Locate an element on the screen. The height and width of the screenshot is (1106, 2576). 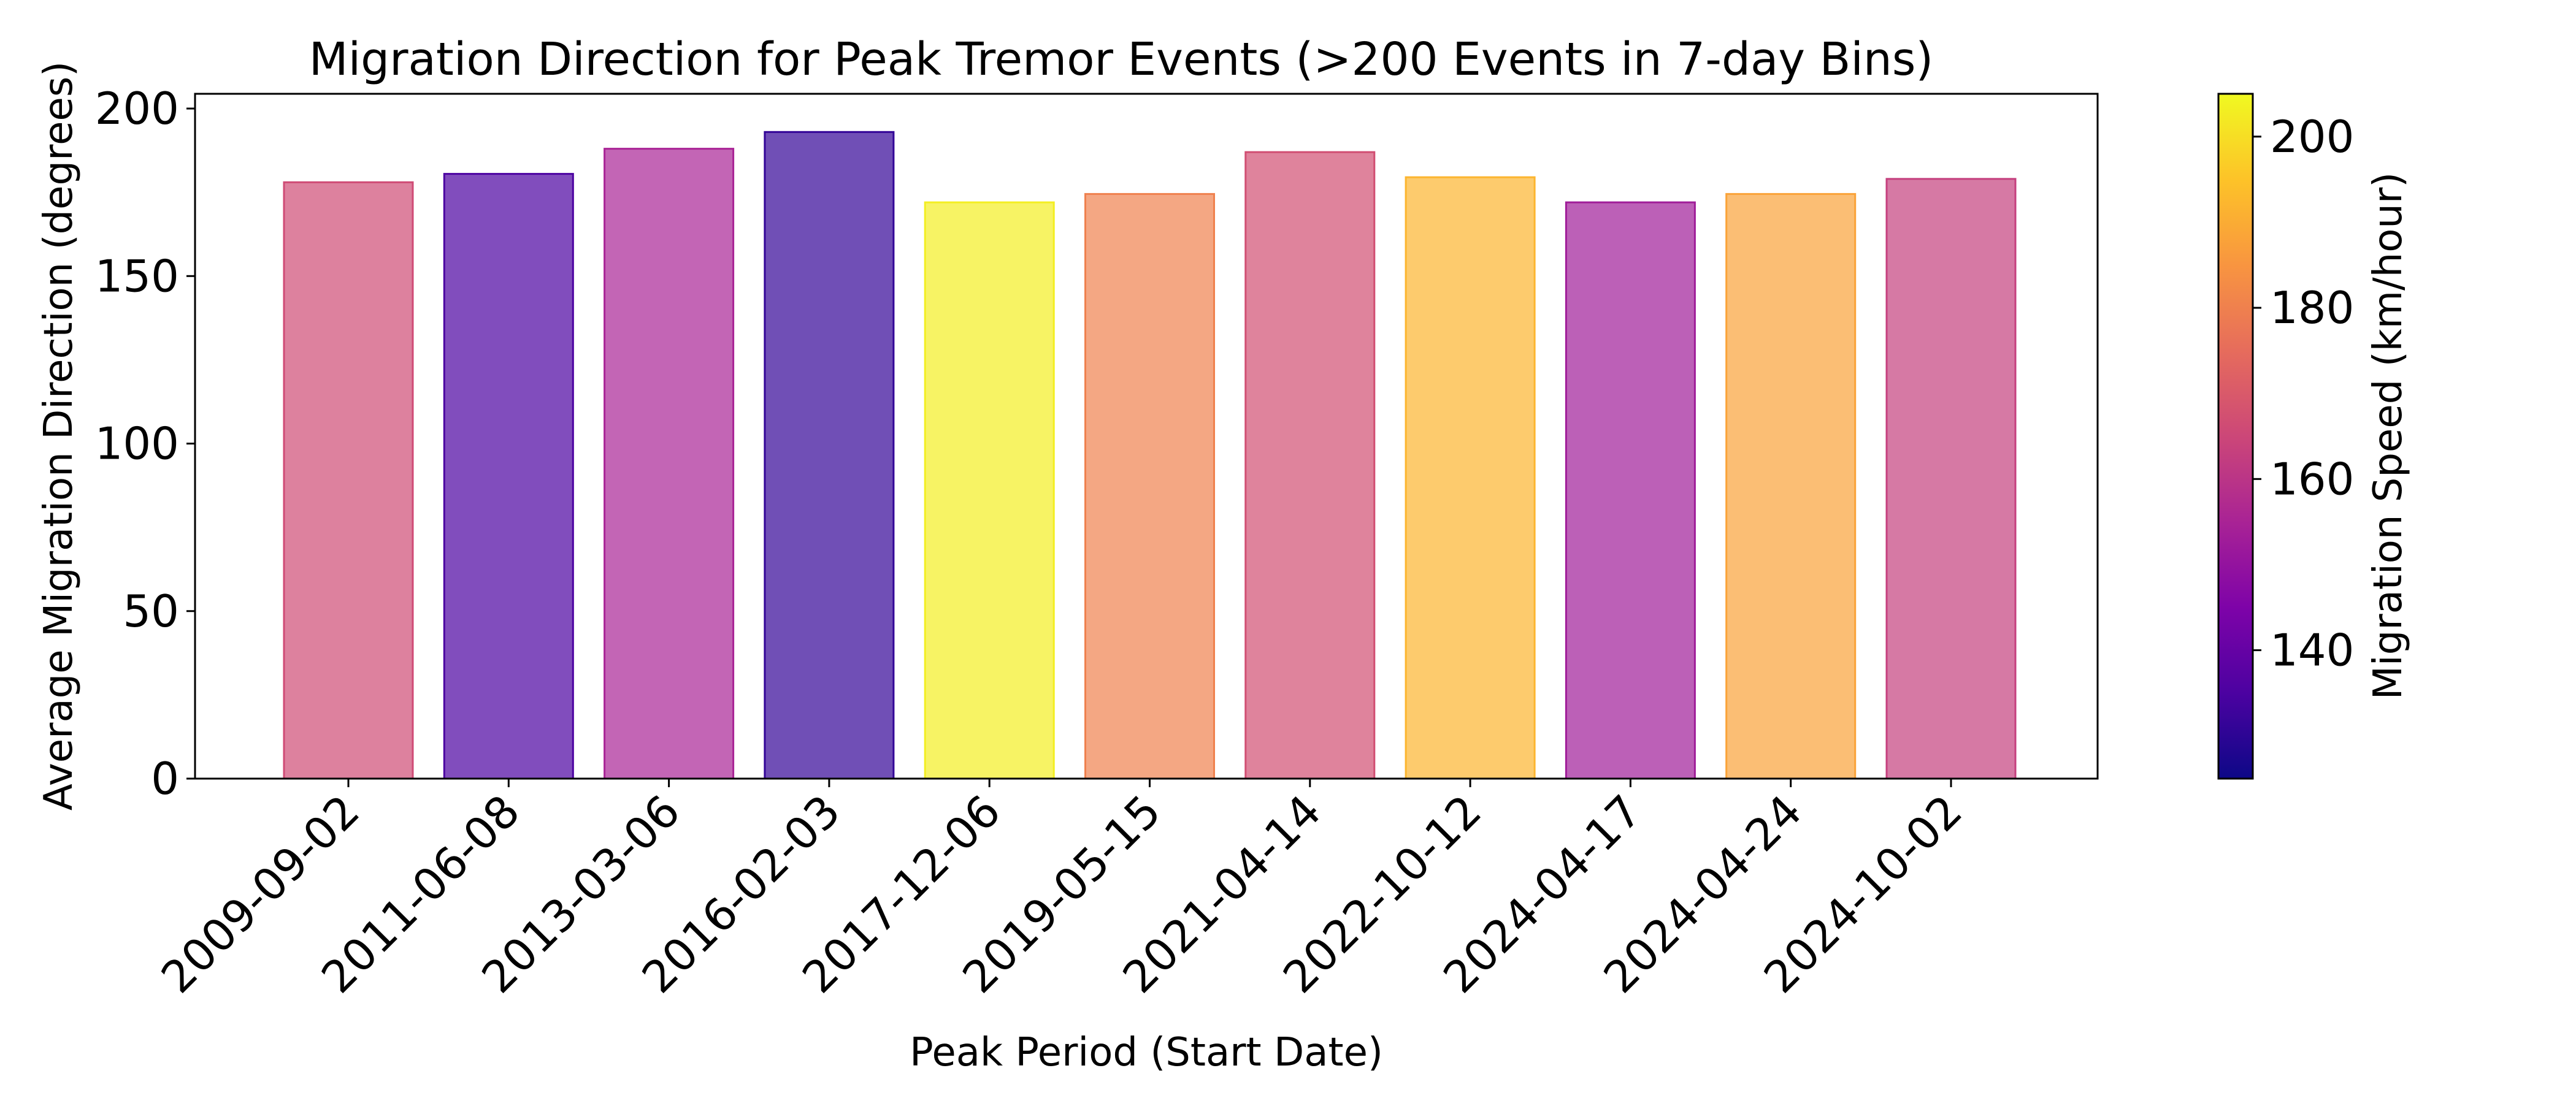
y-axis-label: Average Migration Direction (degrees) is located at coordinates (59, 435).